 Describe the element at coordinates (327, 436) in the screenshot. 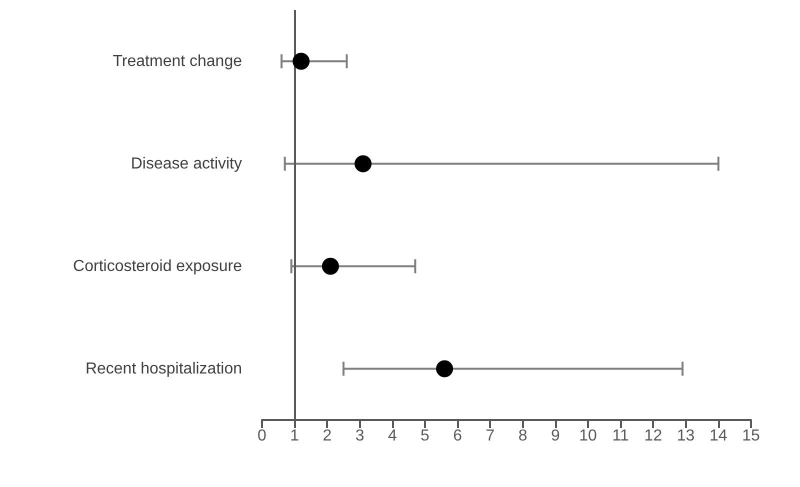

I see `x-tick-label: 2` at that location.